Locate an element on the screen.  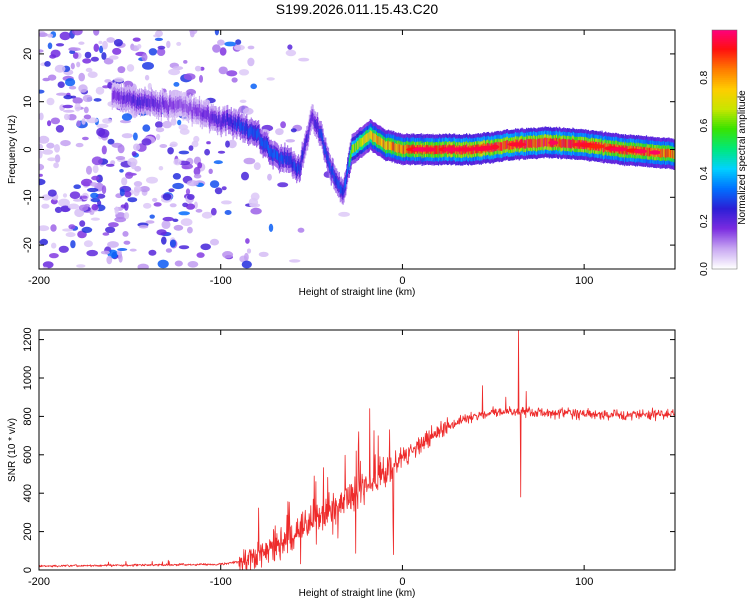
y-tick-label: 800 is located at coordinates (28, 416).